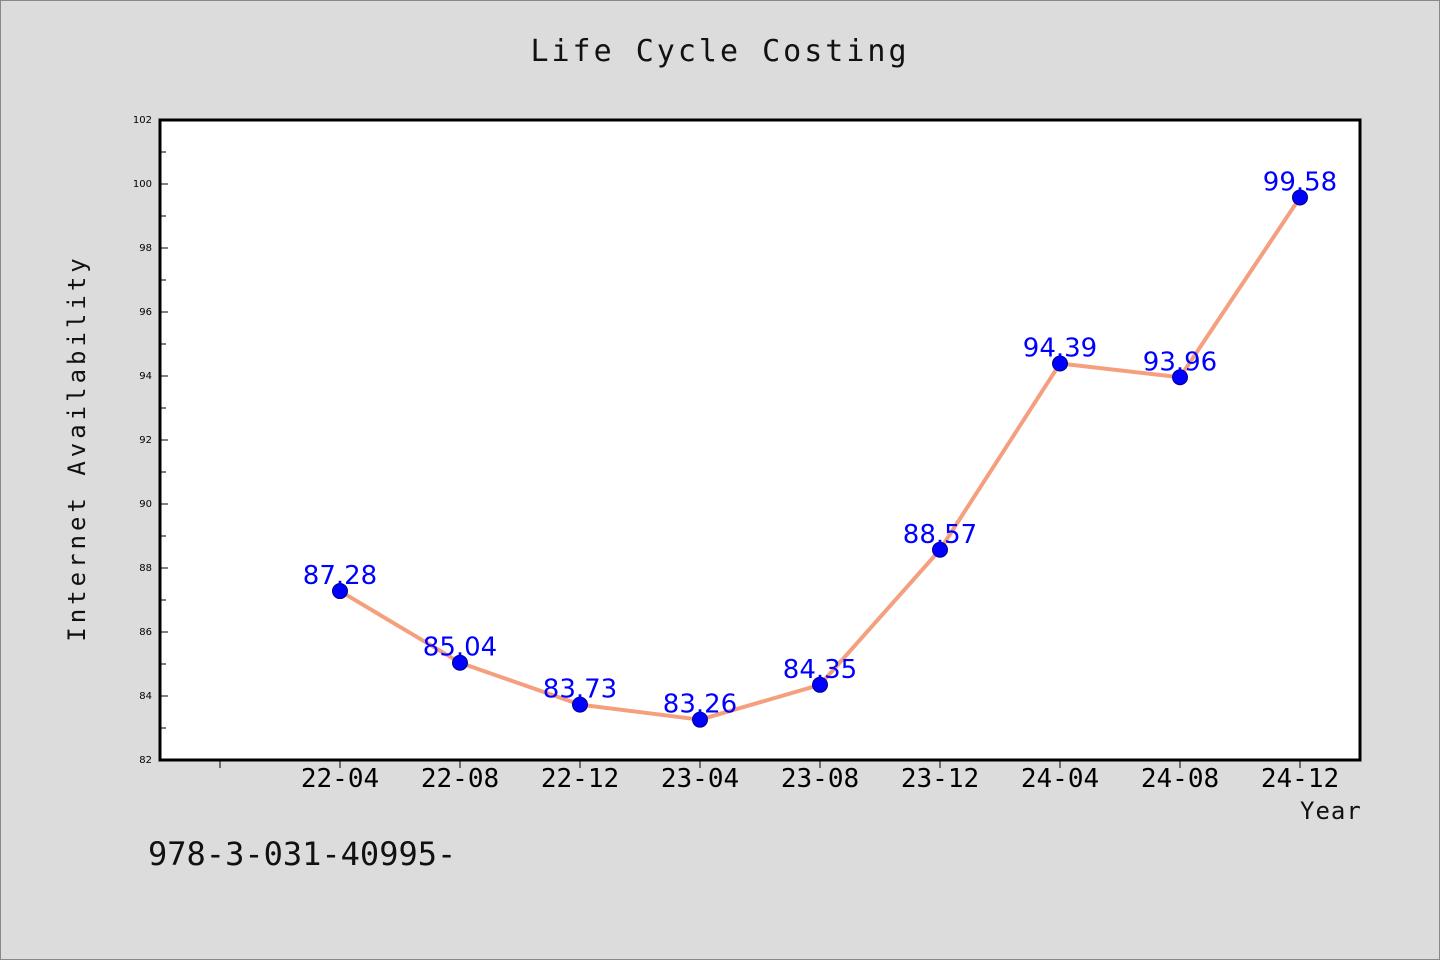 The image size is (1440, 960). What do you see at coordinates (145, 632) in the screenshot?
I see `y-tick-label: 86` at bounding box center [145, 632].